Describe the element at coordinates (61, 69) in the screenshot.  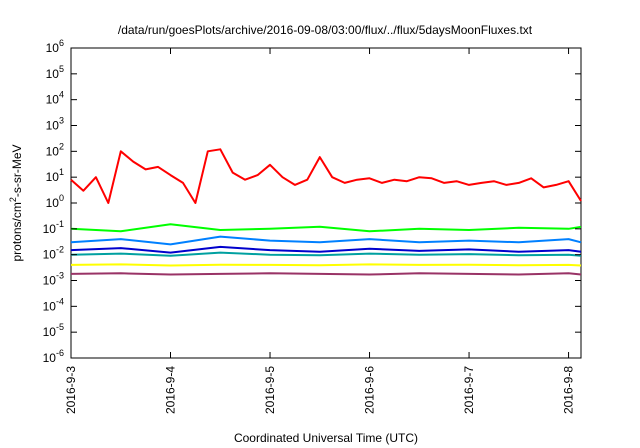
I see `y-tick-exponent: 5` at that location.